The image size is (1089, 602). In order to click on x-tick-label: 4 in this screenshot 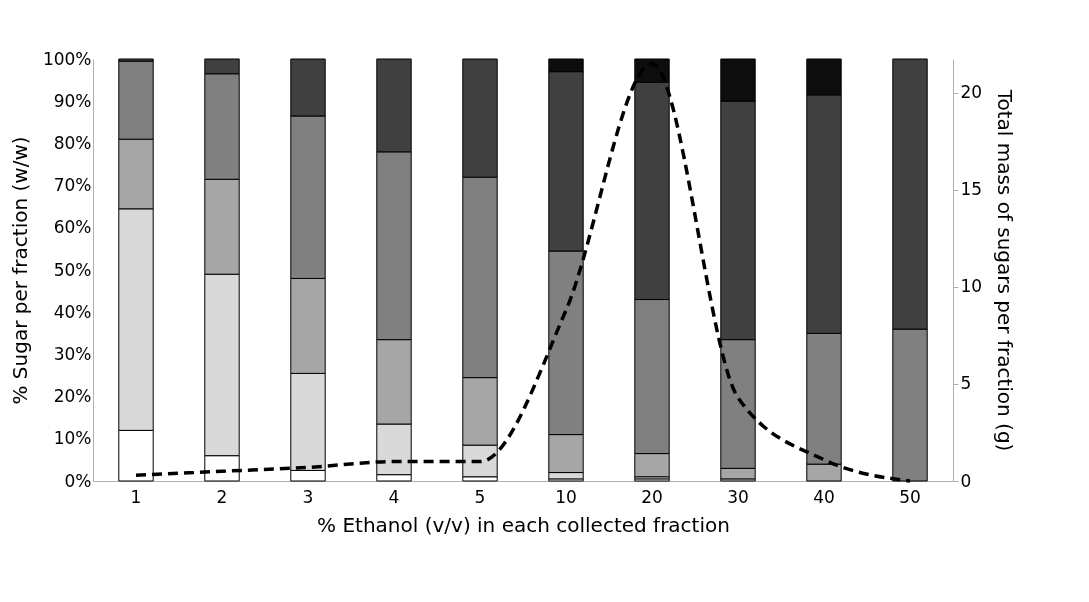, I will do `click(394, 496)`.